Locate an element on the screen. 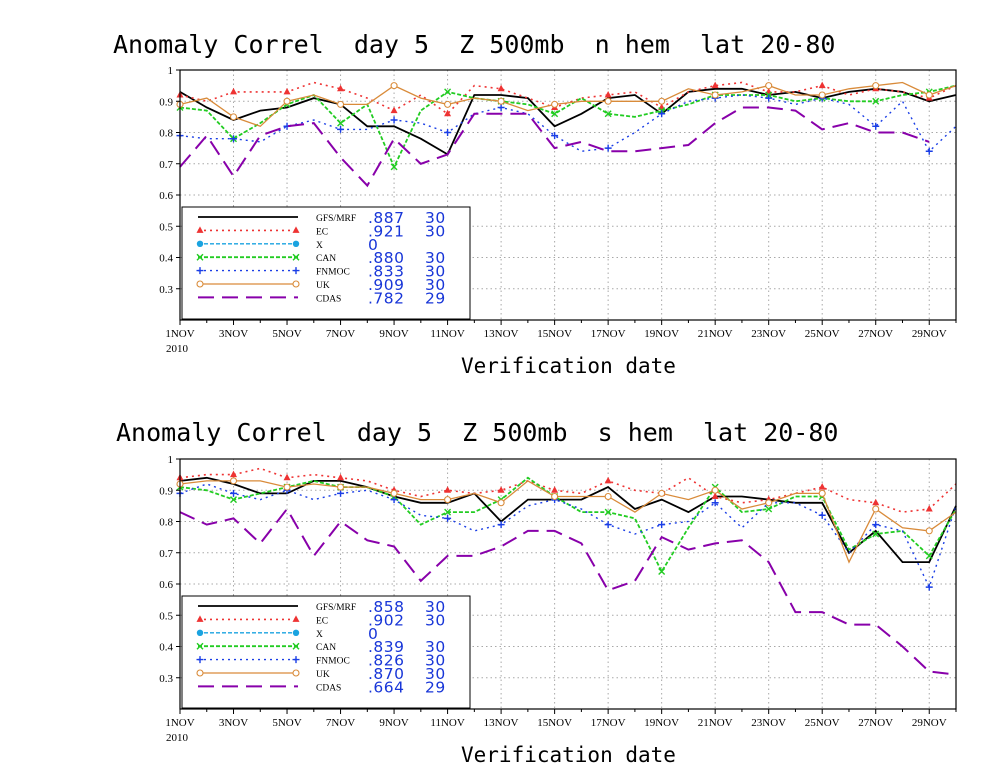 The width and height of the screenshot is (1000, 777). legend-series-name: GFS/MRF is located at coordinates (336, 608).